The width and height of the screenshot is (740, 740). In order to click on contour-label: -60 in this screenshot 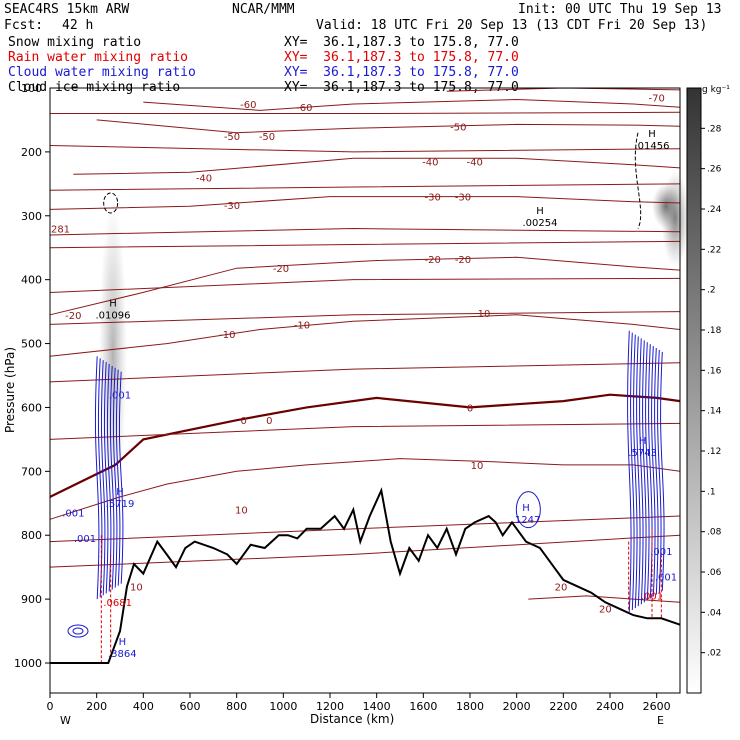, I will do `click(248, 105)`.